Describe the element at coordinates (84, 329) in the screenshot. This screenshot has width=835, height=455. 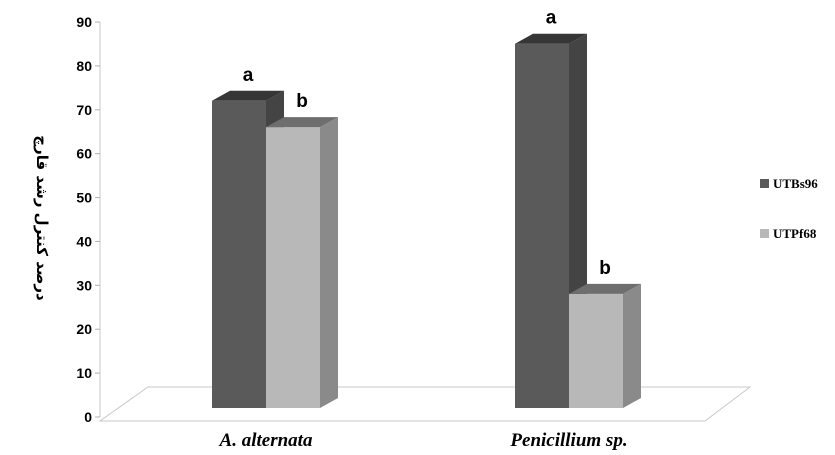
I see `y-tick-label: 20` at that location.